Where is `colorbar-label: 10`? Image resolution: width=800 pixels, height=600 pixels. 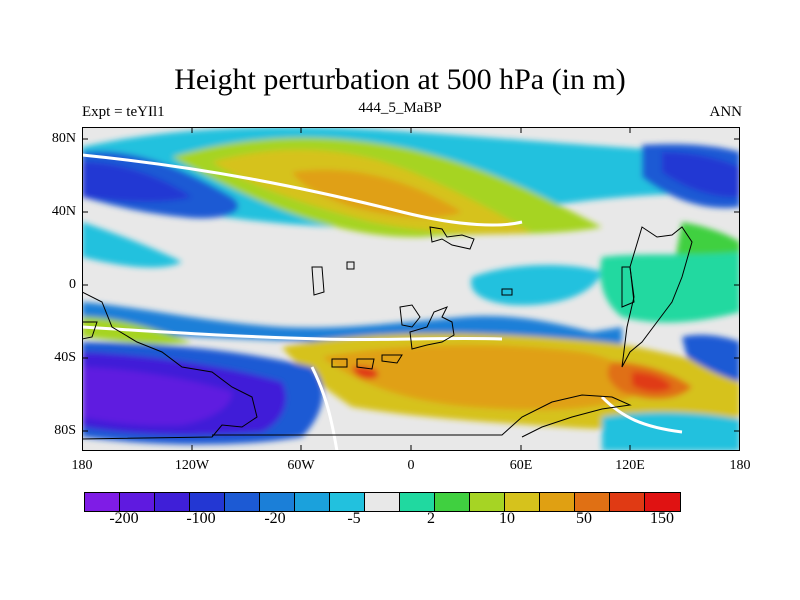 colorbar-label: 10 is located at coordinates (507, 518).